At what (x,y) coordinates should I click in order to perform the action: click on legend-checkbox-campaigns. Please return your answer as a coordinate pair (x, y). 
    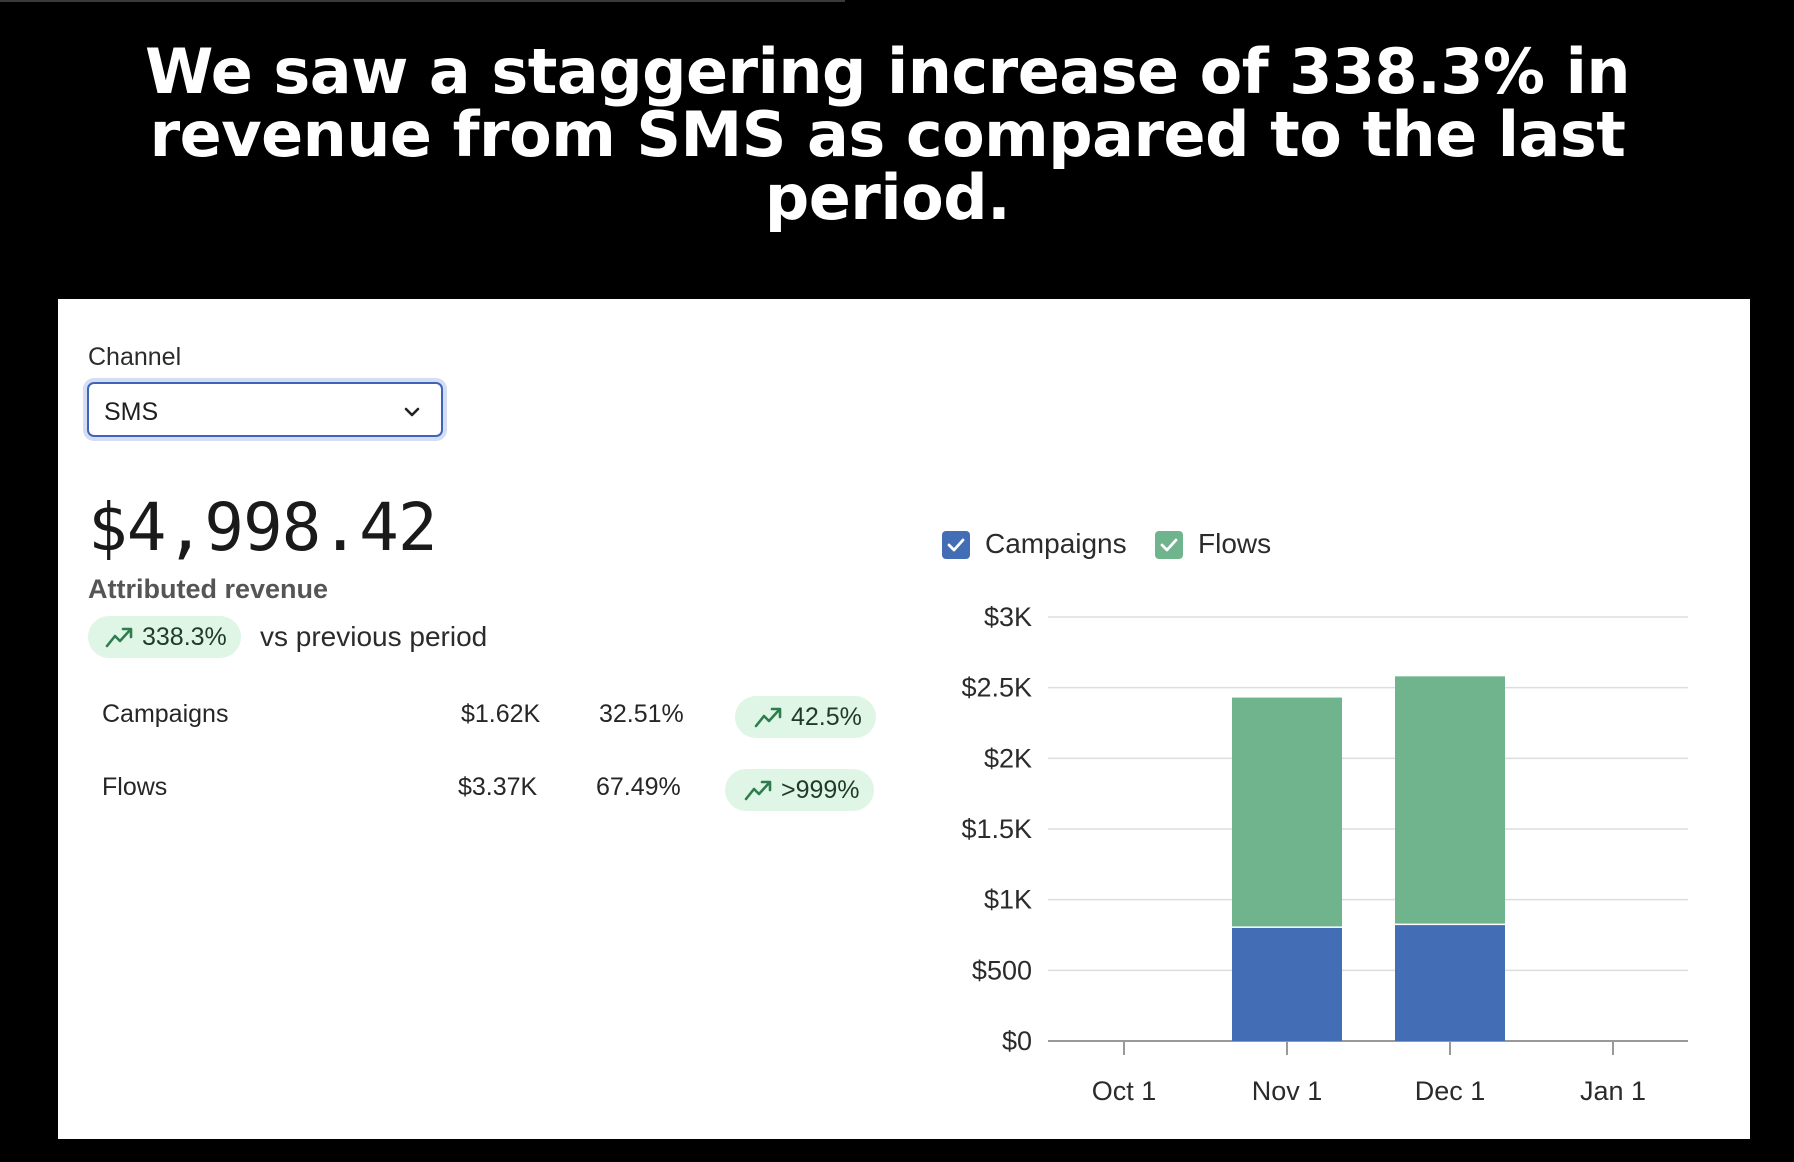
    Looking at the image, I should click on (956, 545).